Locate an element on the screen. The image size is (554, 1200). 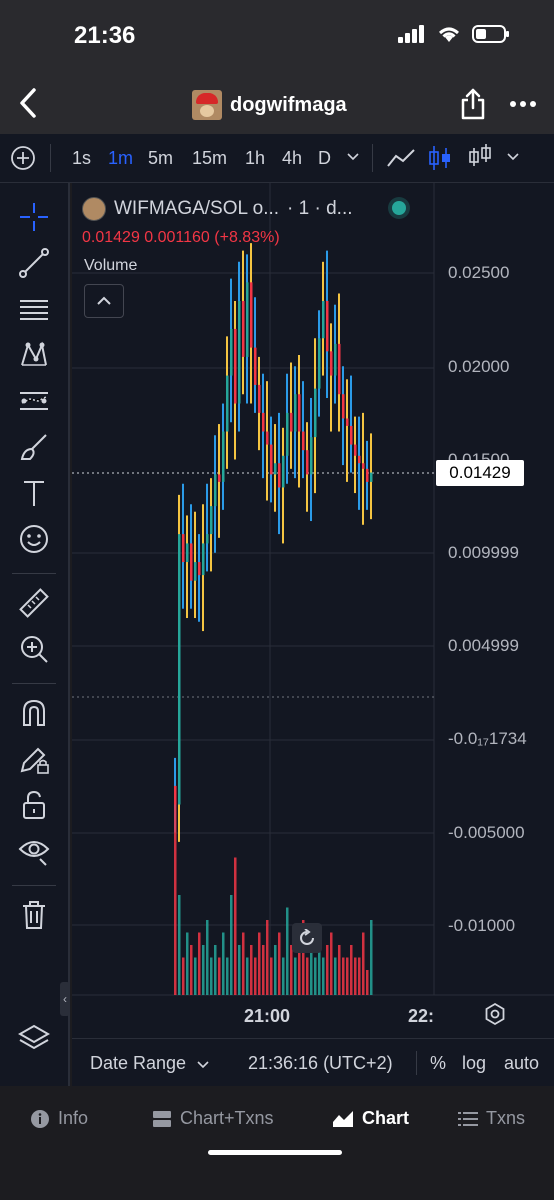
reset-chart-button is located at coordinates (307, 938).